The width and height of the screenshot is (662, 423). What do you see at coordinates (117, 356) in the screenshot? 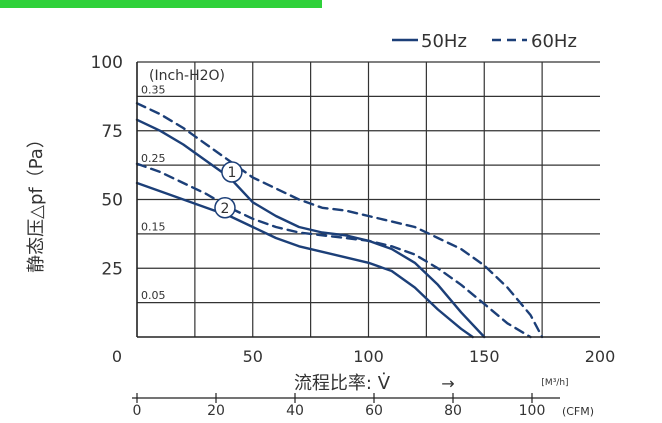
I see `x-tick-label: 0` at bounding box center [117, 356].